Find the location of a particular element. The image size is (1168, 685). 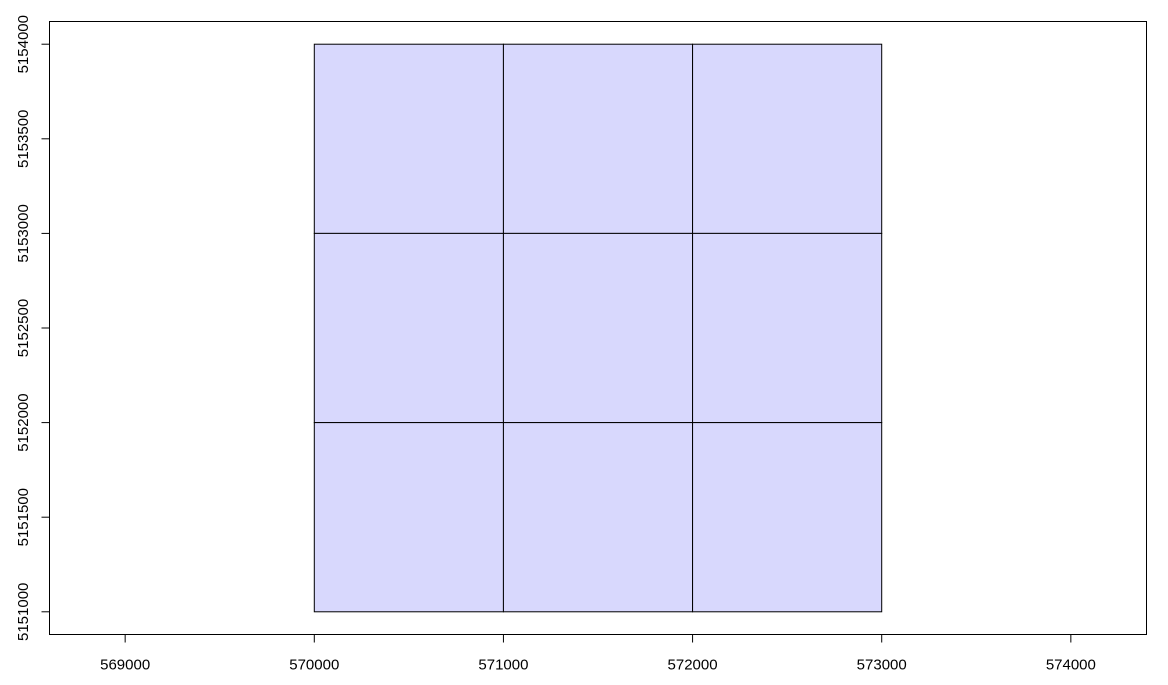

y-tick-label: 5152000 is located at coordinates (23, 422).